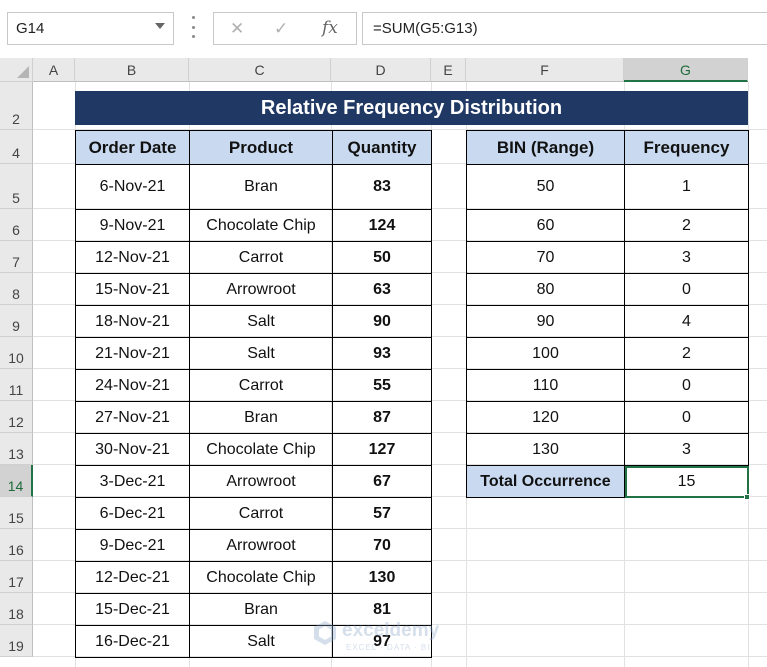 The height and width of the screenshot is (667, 767). Describe the element at coordinates (16, 353) in the screenshot. I see `row-header-10: 10` at that location.